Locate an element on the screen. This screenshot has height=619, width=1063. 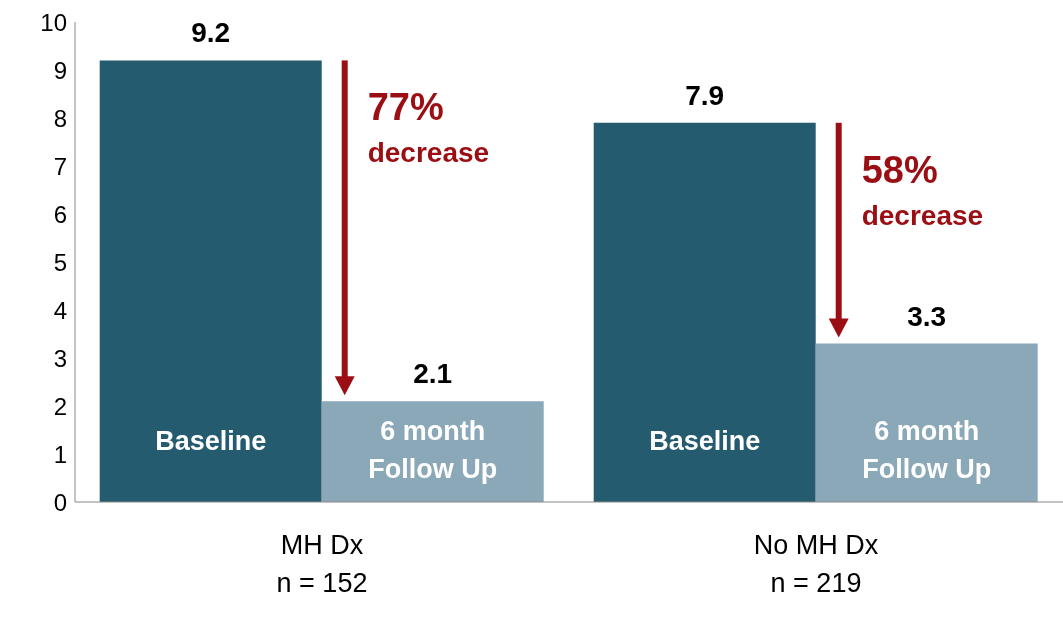
data-label: 9.2 is located at coordinates (211, 33).